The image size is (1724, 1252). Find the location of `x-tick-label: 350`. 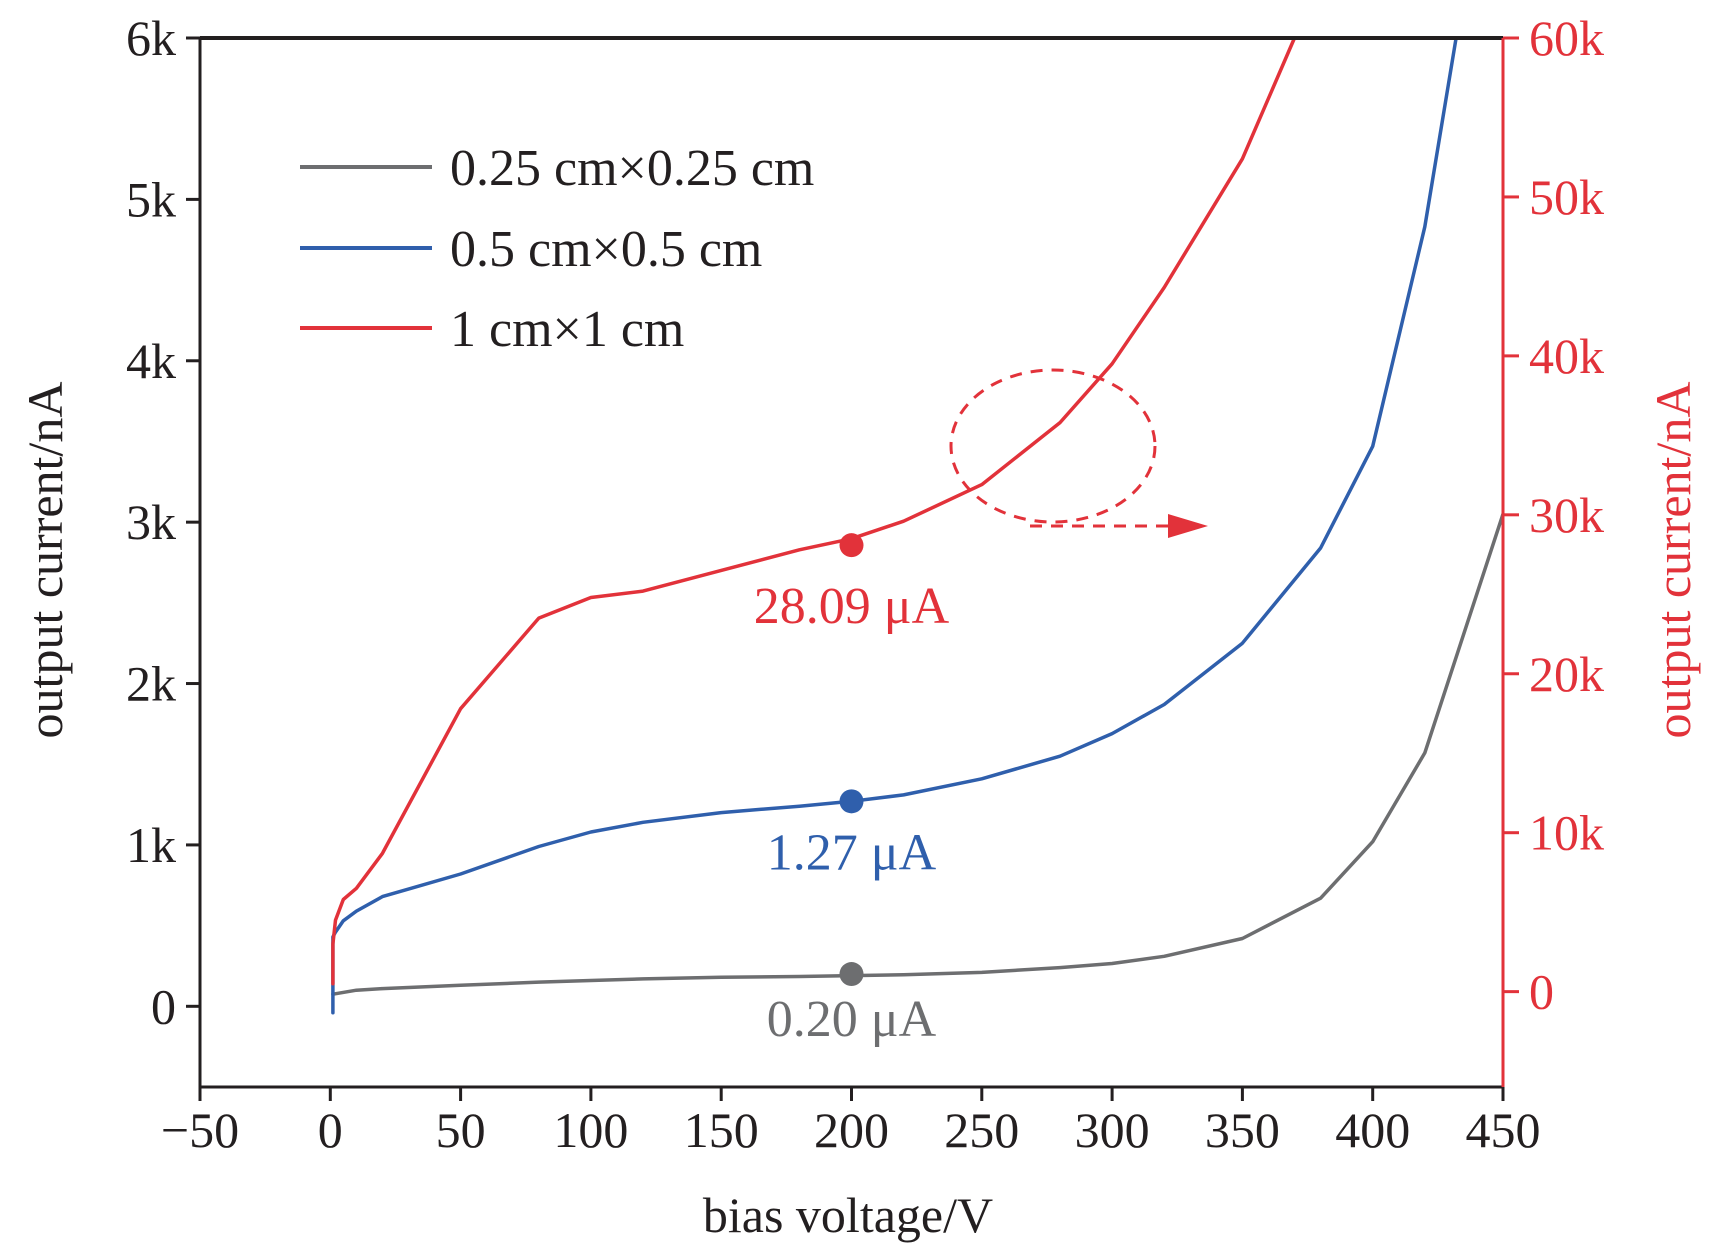

x-tick-label: 350 is located at coordinates (1242, 1130).